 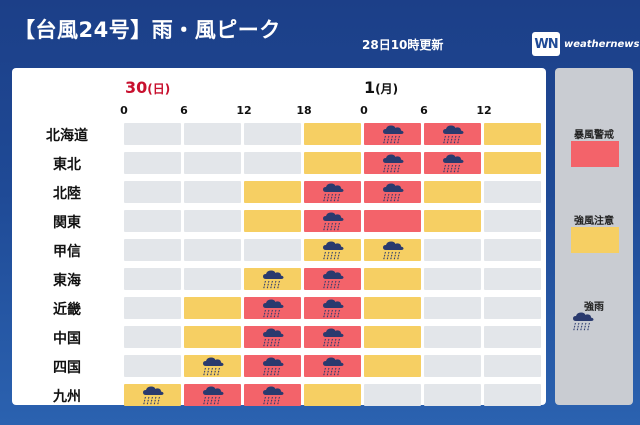 What do you see at coordinates (387, 89) in the screenshot?
I see `day-weekday: (月)` at bounding box center [387, 89].